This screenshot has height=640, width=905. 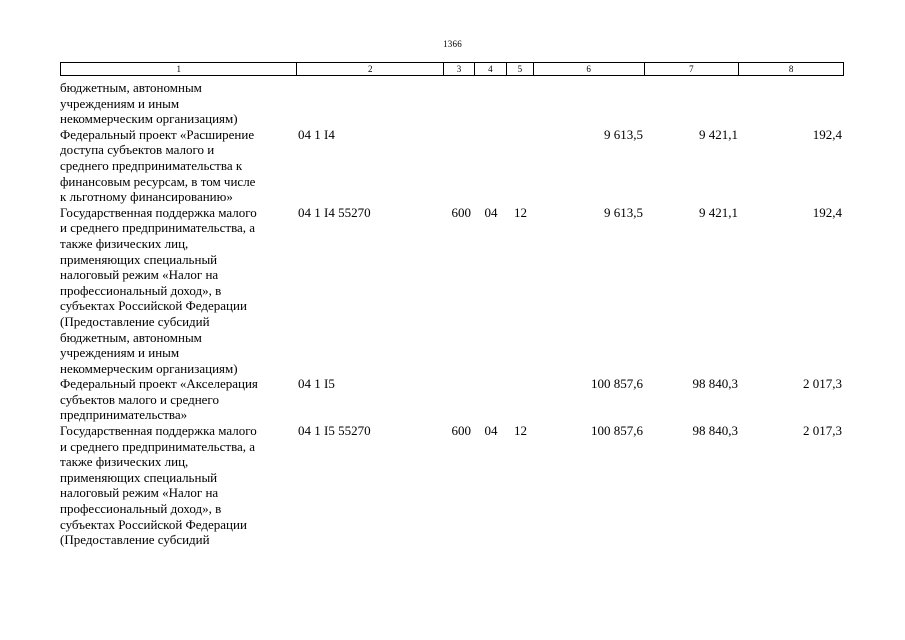 I want to click on column-header-3: 3, so click(x=459, y=69).